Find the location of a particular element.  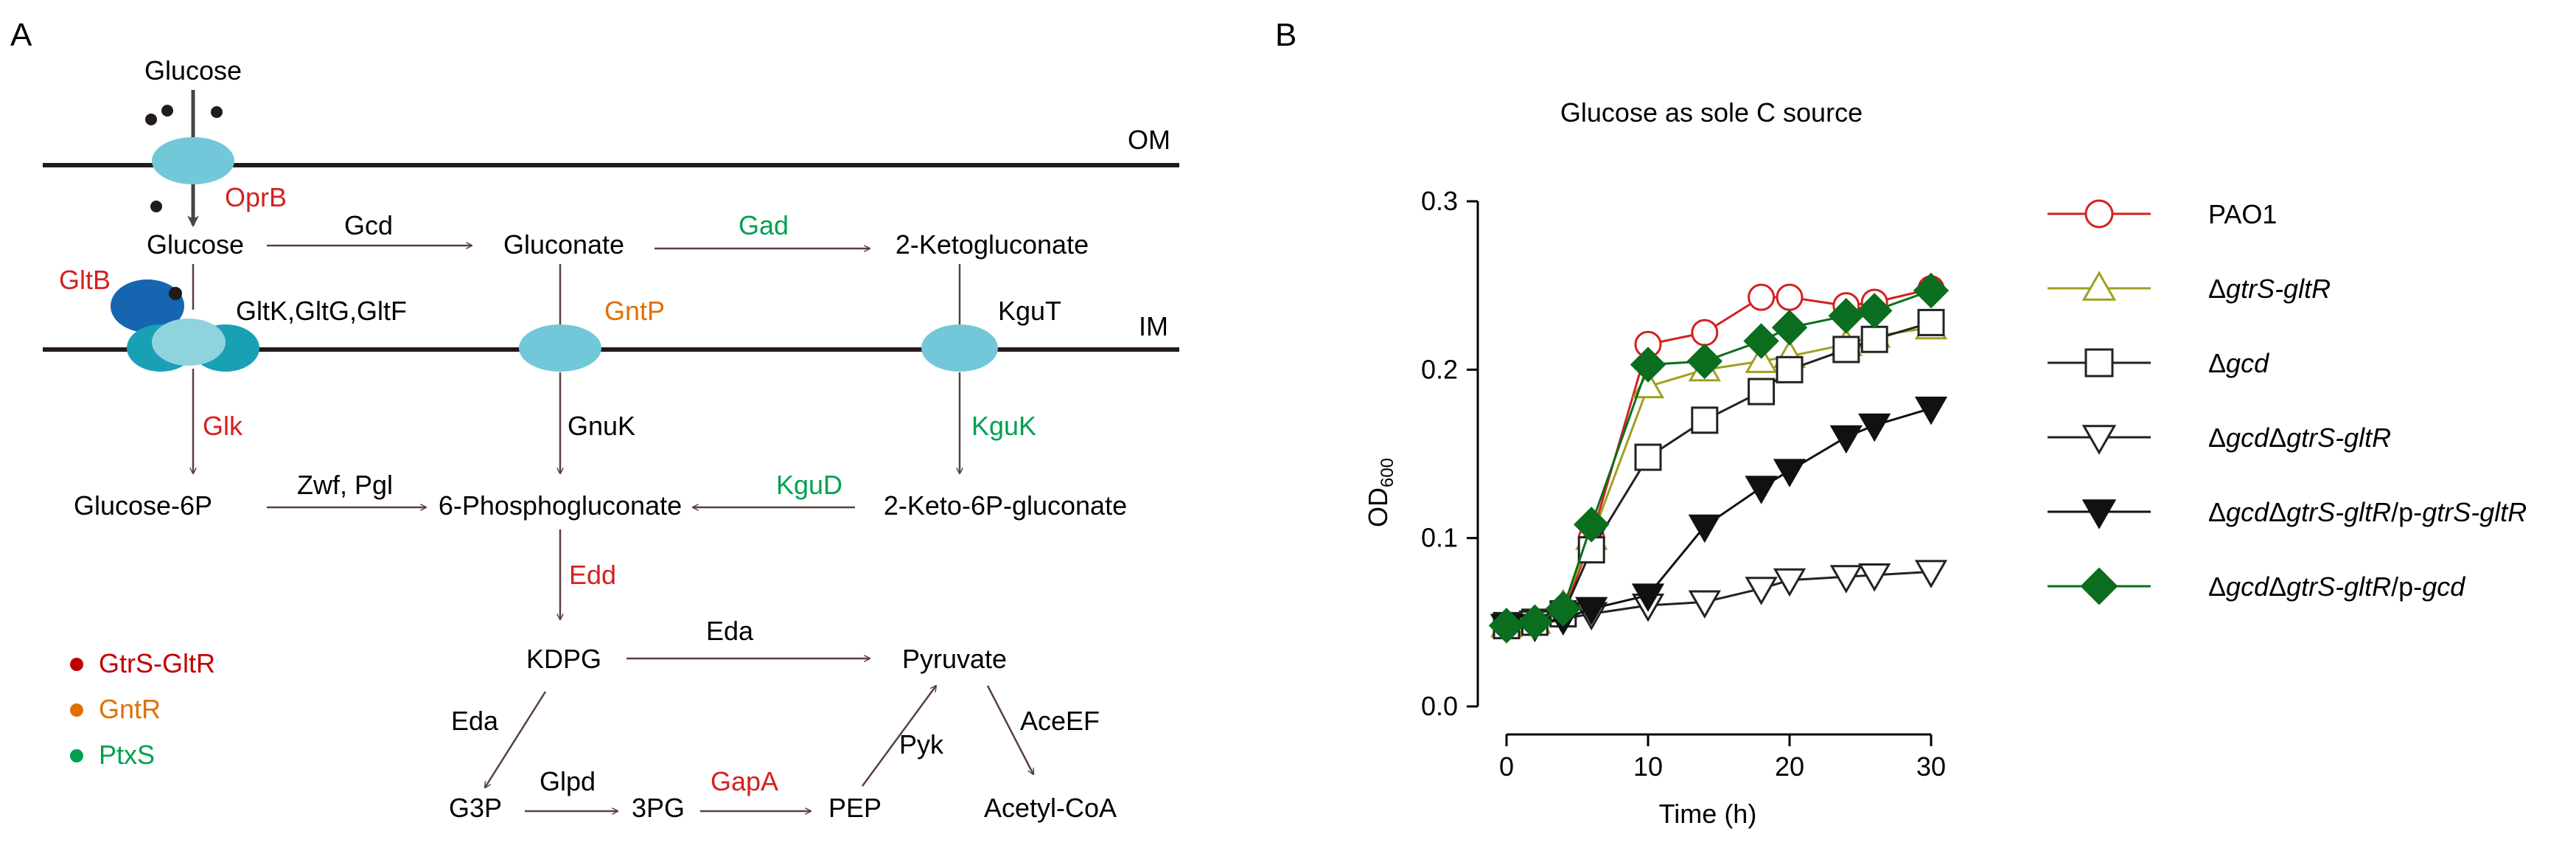

legend-label: GtrS-GltR is located at coordinates (157, 663).